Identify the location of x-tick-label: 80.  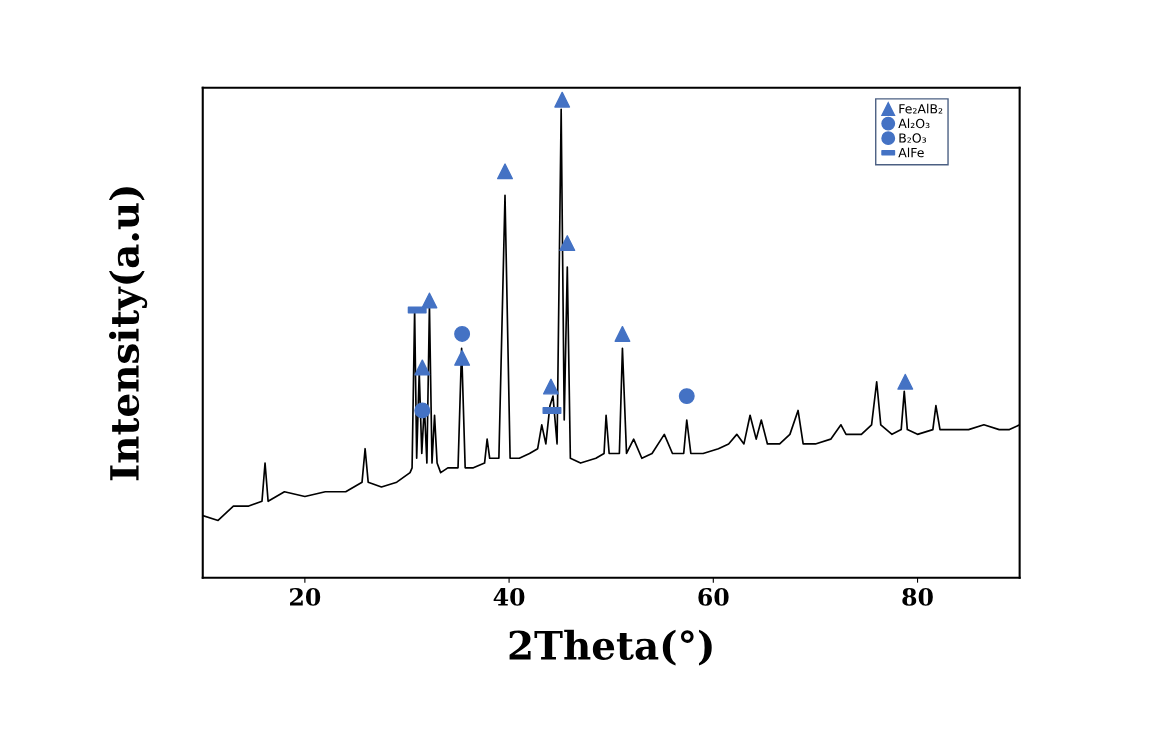
(917, 596).